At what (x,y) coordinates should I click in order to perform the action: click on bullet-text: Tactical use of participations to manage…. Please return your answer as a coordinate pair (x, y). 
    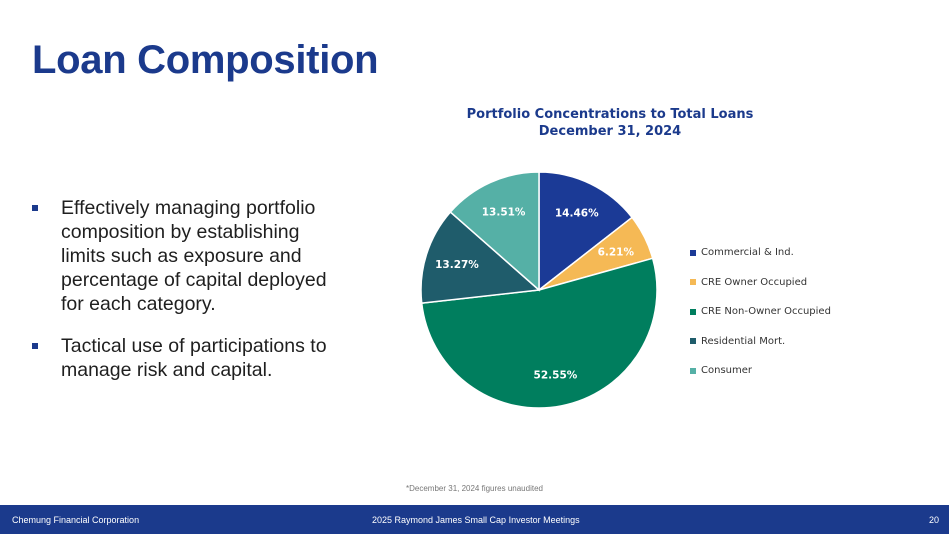
    Looking at the image, I should click on (194, 358).